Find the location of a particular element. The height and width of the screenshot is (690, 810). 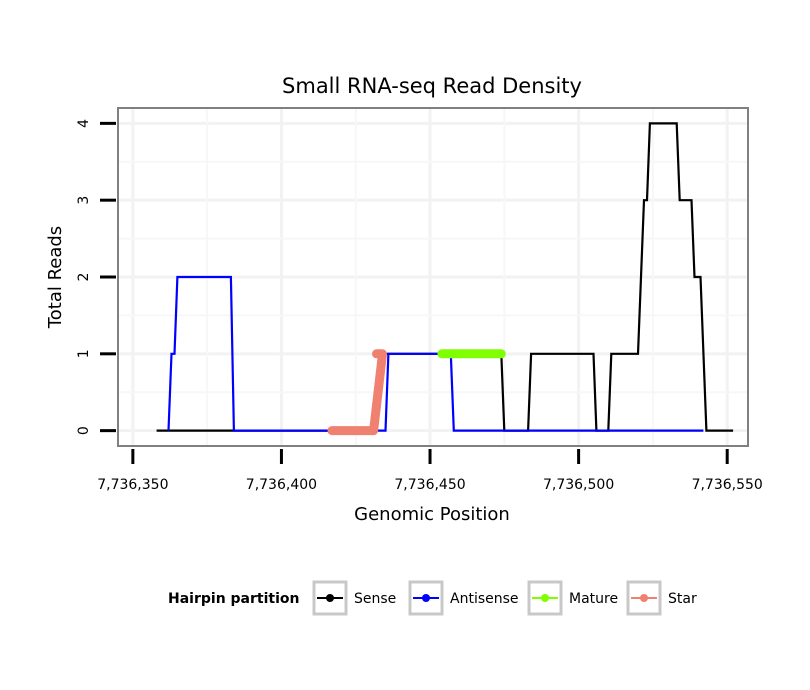

y-tick-label: 4 is located at coordinates (84, 123).